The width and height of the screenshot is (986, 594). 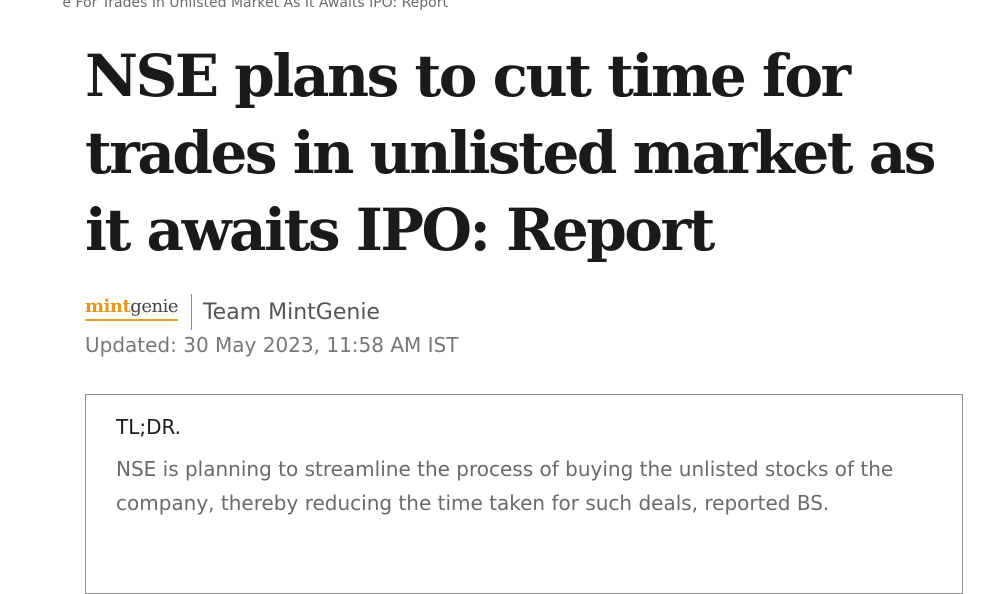 What do you see at coordinates (191, 312) in the screenshot?
I see `byline-divider` at bounding box center [191, 312].